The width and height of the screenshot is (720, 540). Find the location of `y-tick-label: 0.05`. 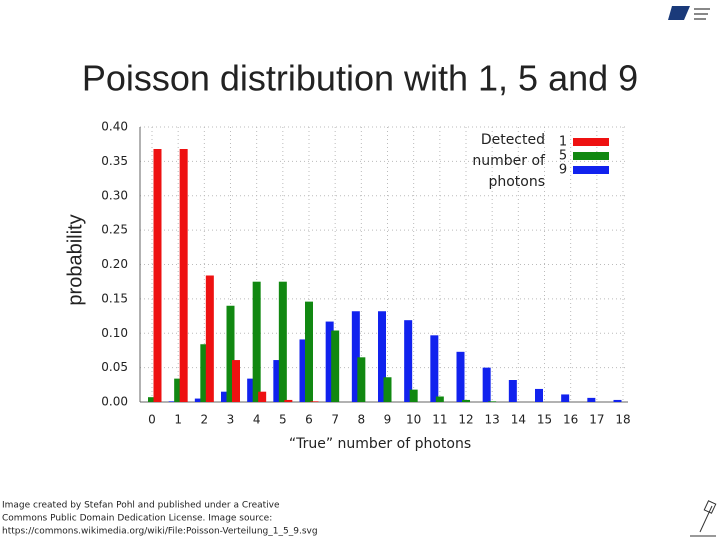

y-tick-label: 0.05 is located at coordinates (114, 367).